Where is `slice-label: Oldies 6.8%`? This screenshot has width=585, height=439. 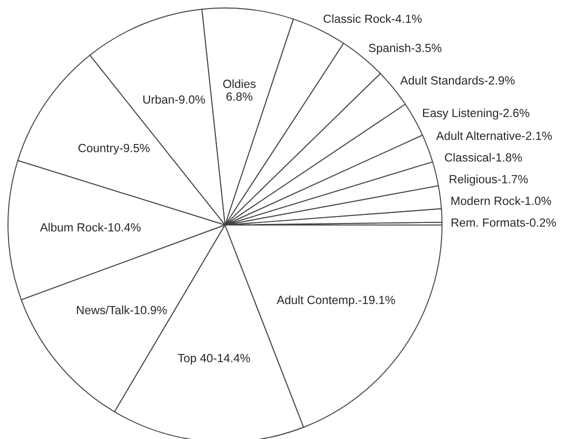
slice-label: Oldies 6.8% is located at coordinates (239, 90).